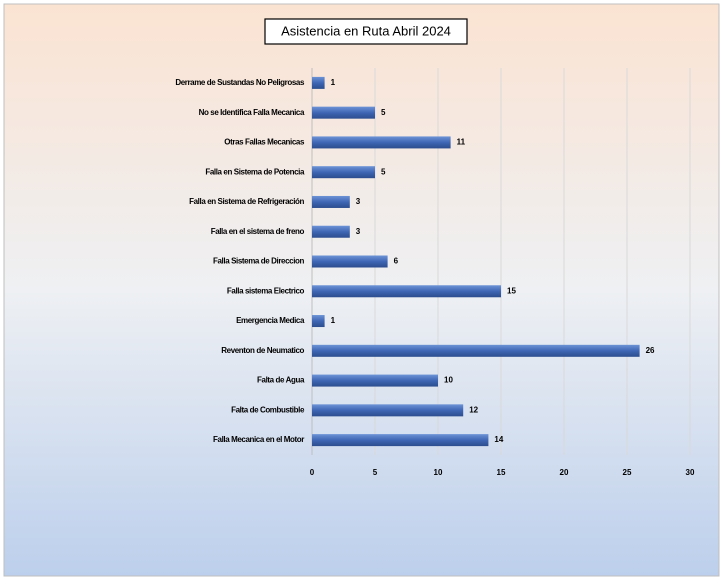 The height and width of the screenshot is (580, 723). I want to click on title-box, so click(366, 31).